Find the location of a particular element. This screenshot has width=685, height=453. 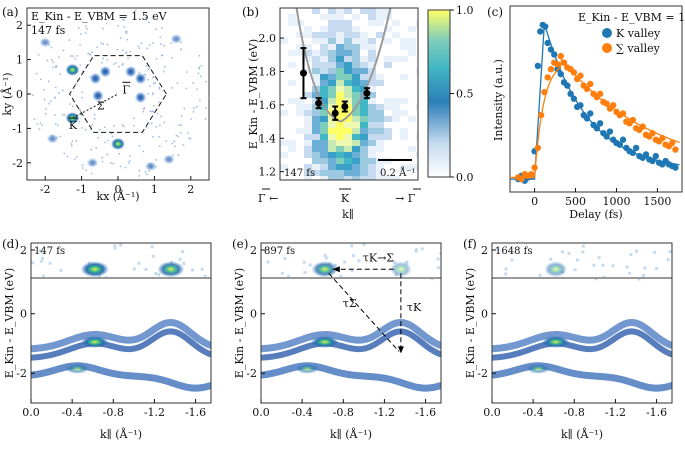

y-tick-label: -1 is located at coordinates (17, 128).